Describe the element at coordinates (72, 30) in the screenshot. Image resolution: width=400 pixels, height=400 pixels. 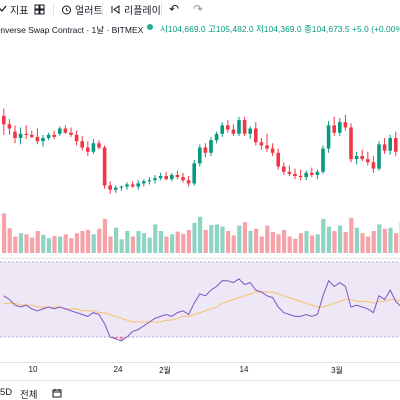
I see `symbol-title: Inverse Swap Contract · 1날 · BITMEX` at that location.